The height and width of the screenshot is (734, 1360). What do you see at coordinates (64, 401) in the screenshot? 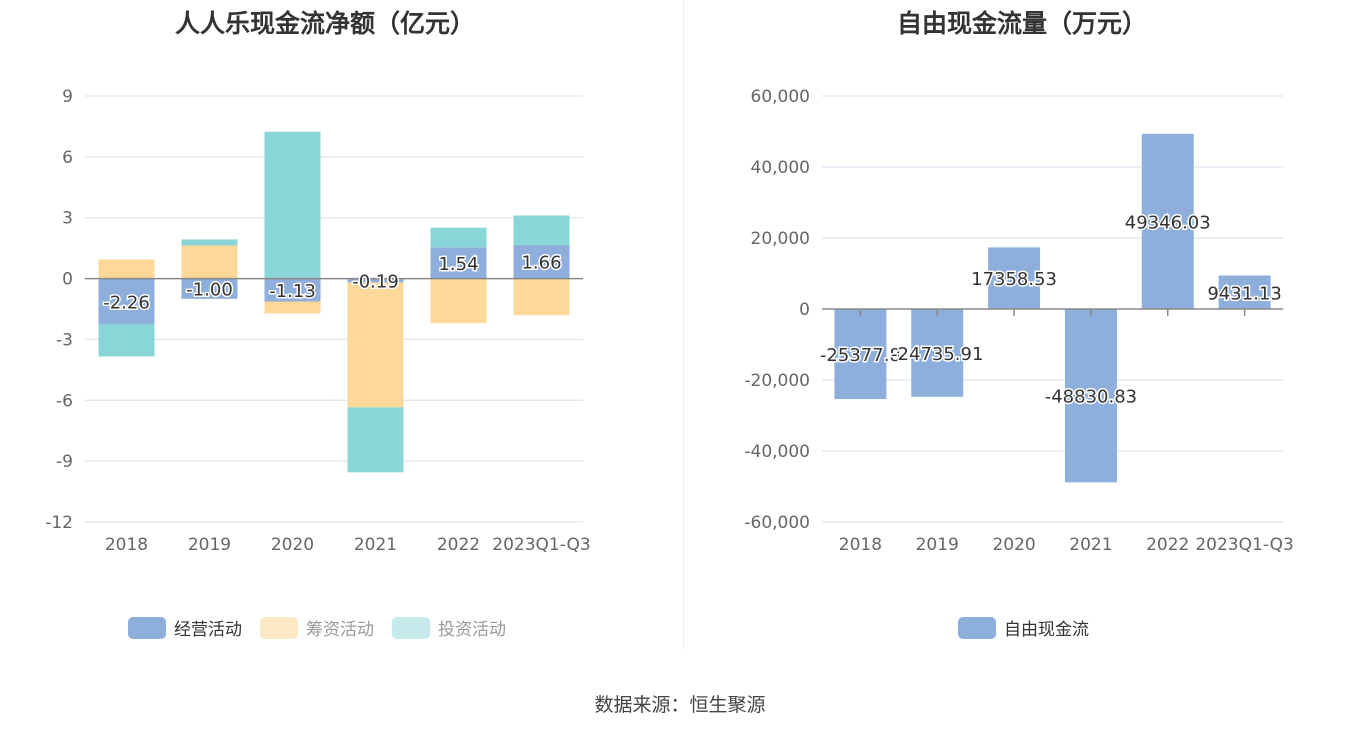
I see `y-tick-label: -6` at bounding box center [64, 401].